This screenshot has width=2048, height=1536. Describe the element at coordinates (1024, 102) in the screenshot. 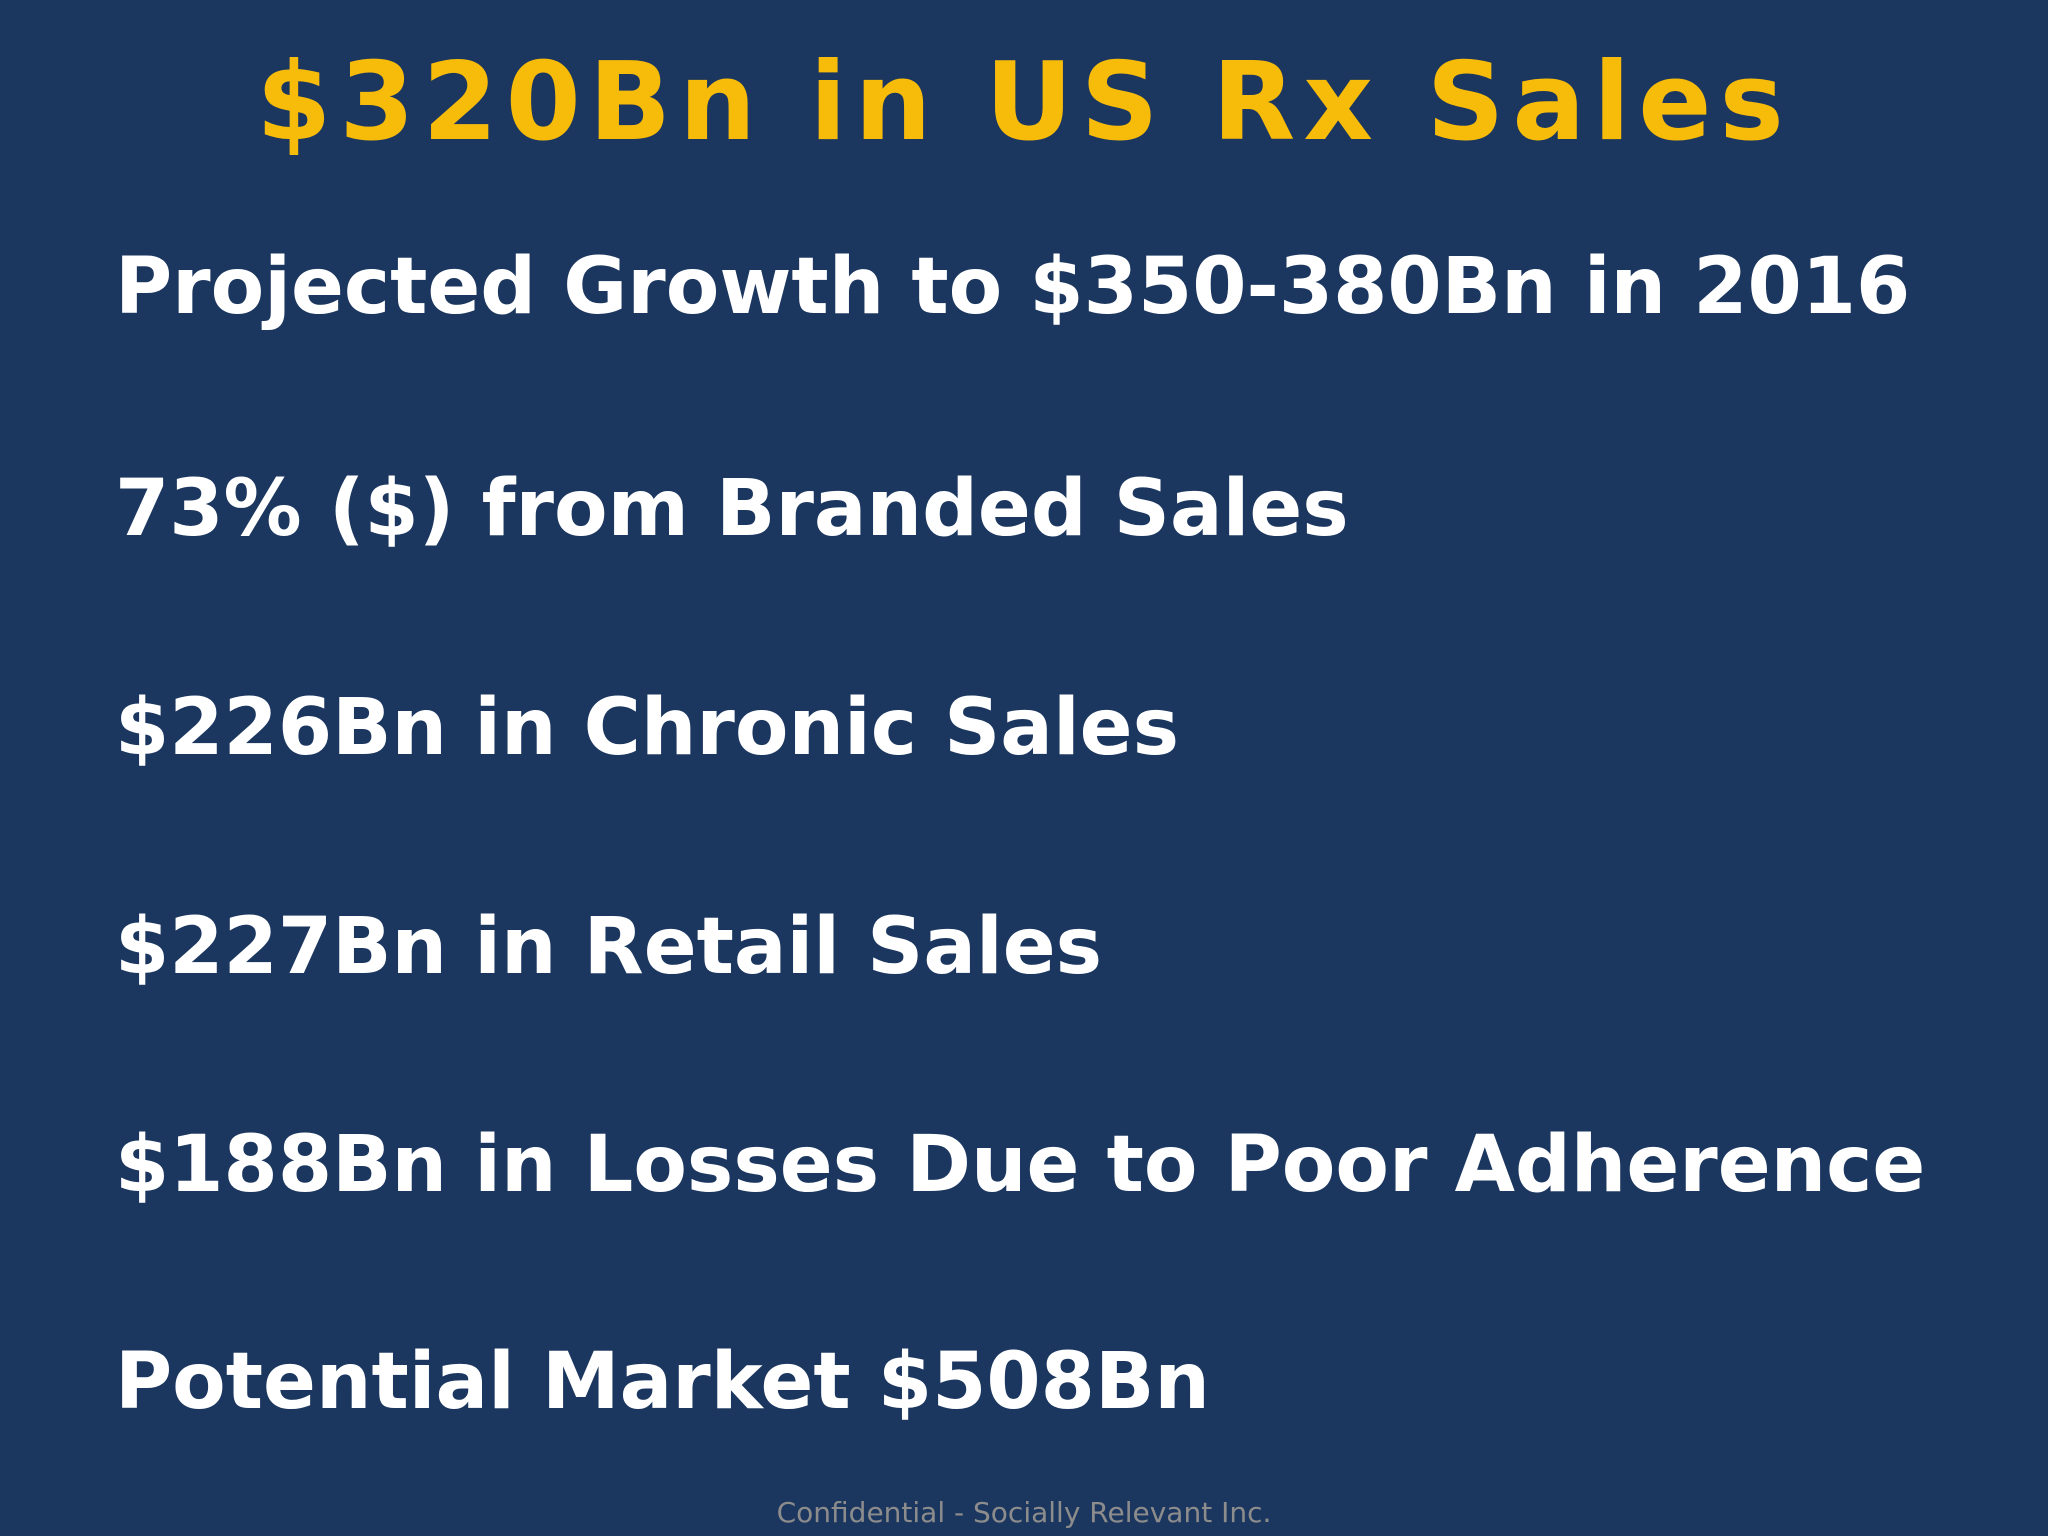

I see `slide-title: $320Bn in US Rx Sales` at that location.